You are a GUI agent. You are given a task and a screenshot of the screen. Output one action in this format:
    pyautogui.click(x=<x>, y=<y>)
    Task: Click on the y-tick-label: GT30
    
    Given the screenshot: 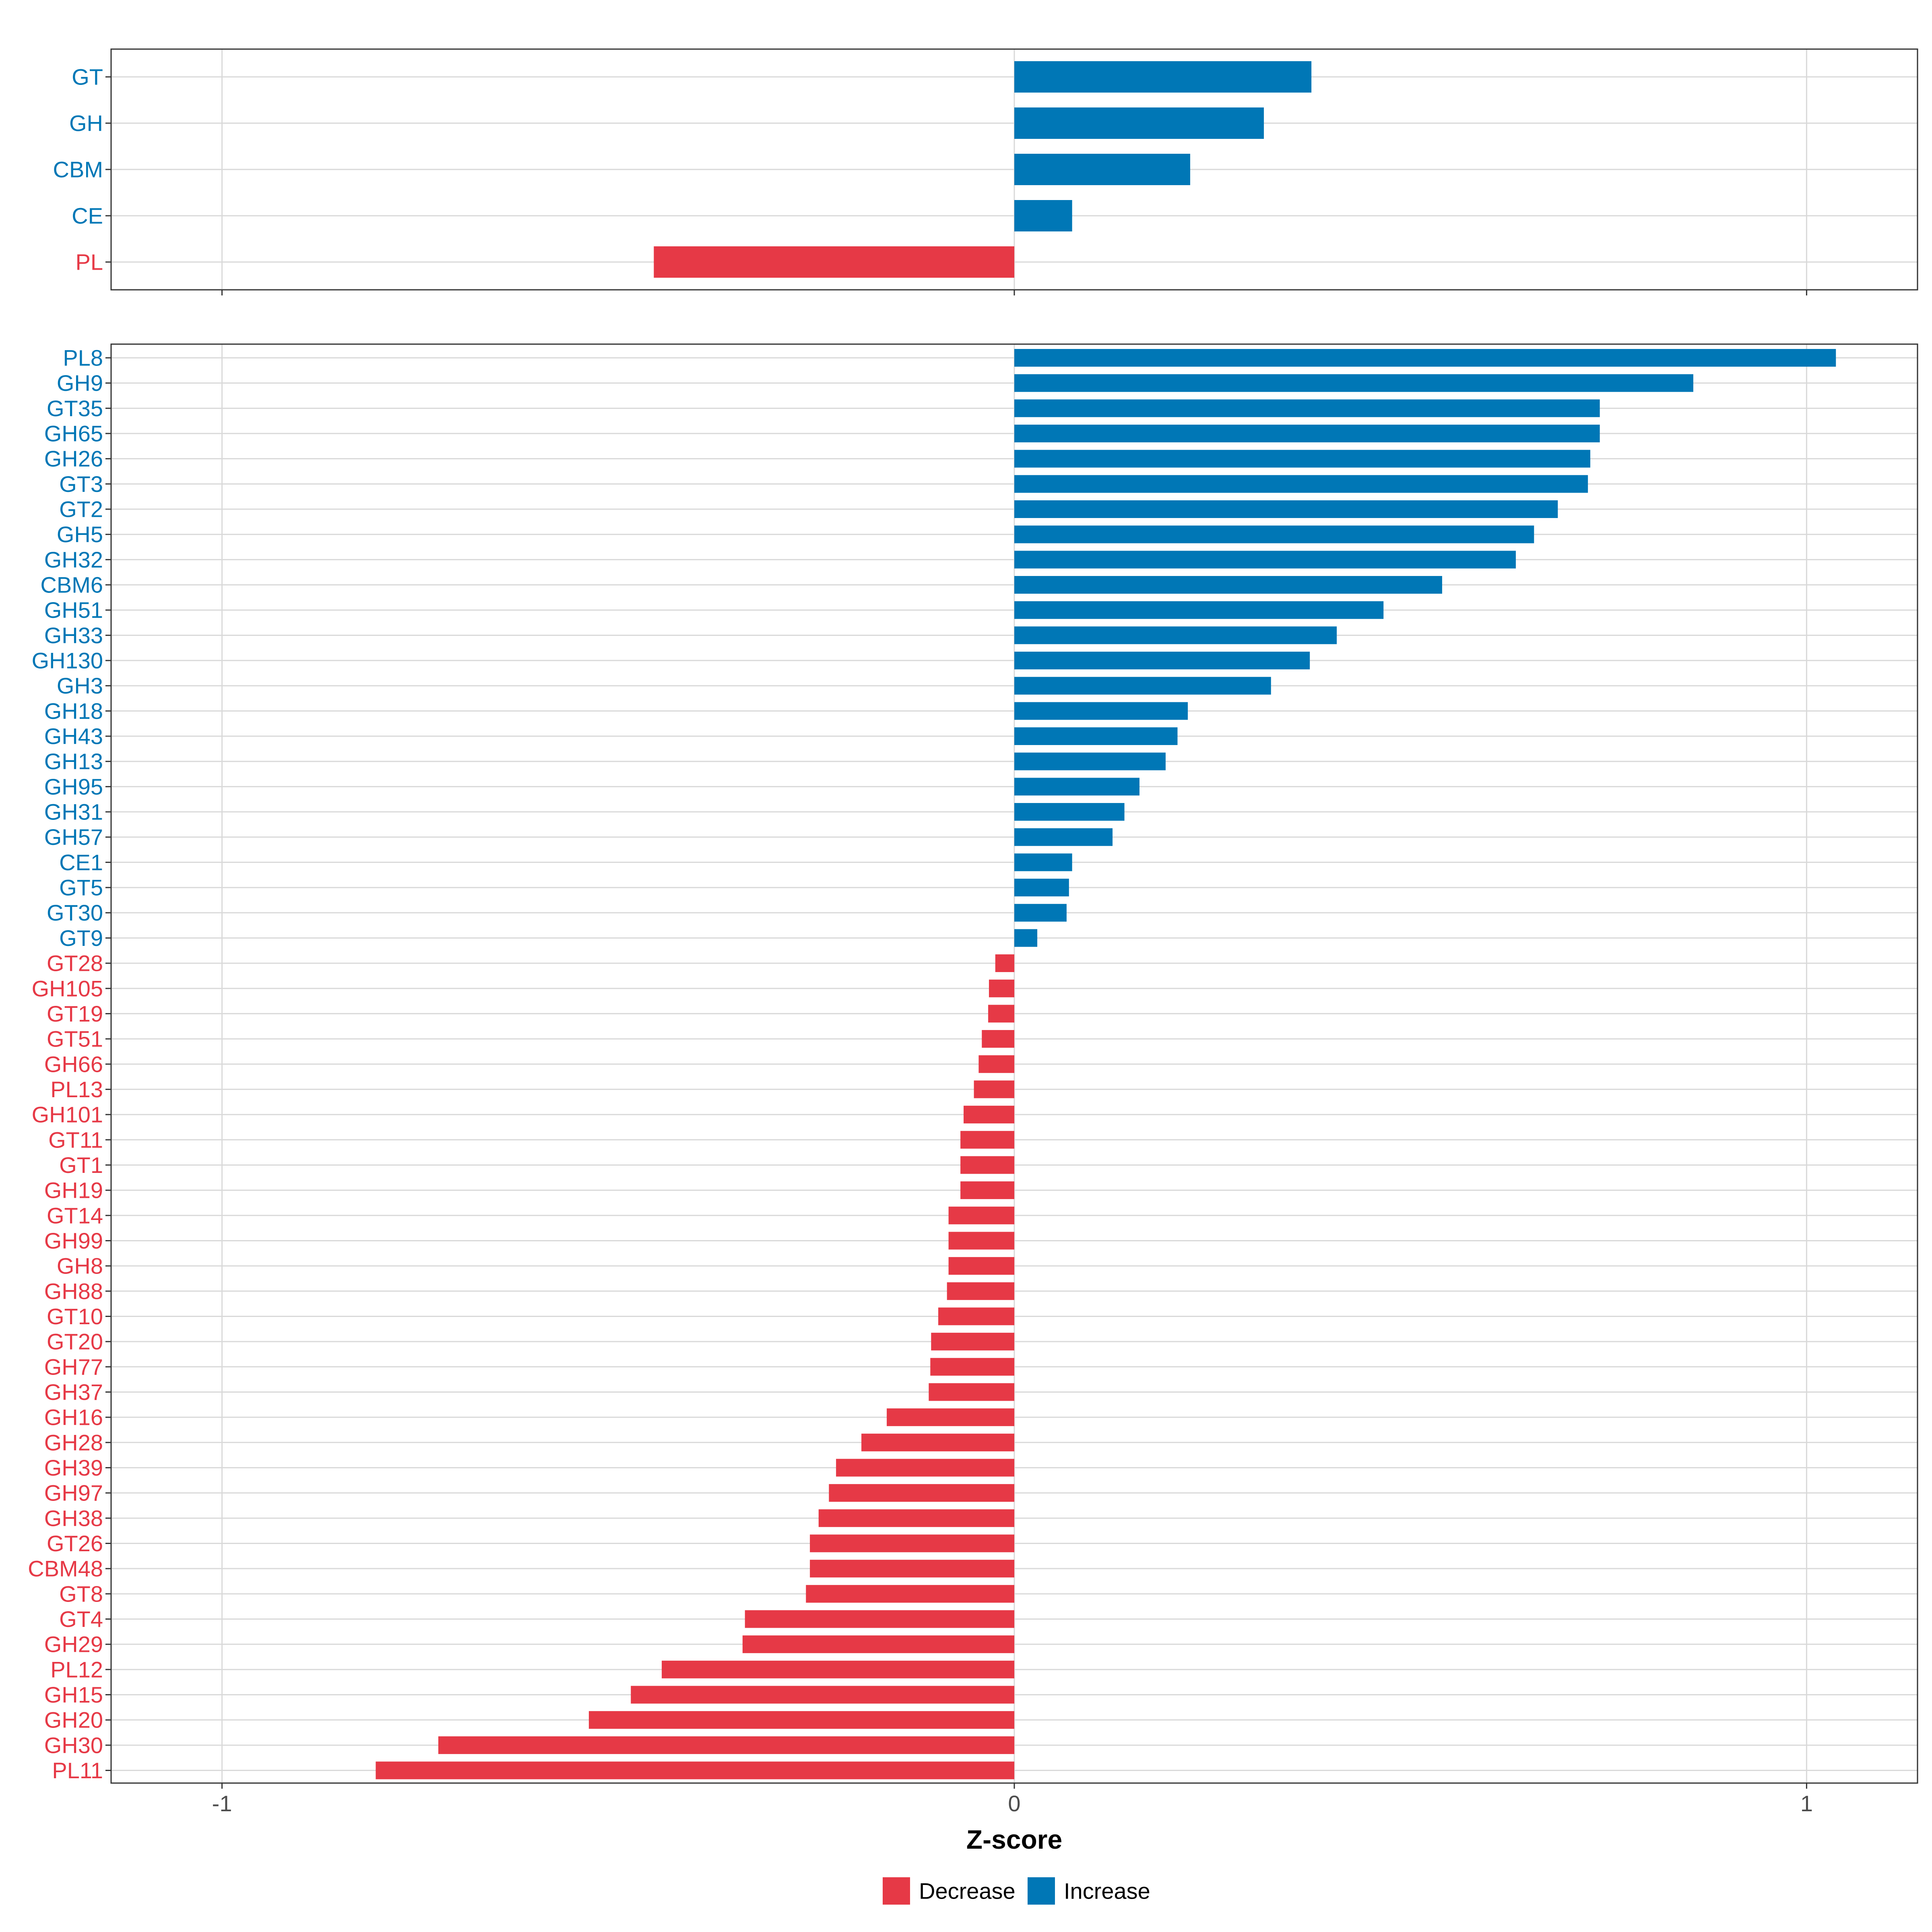 What is the action you would take?
    pyautogui.click(x=75, y=912)
    